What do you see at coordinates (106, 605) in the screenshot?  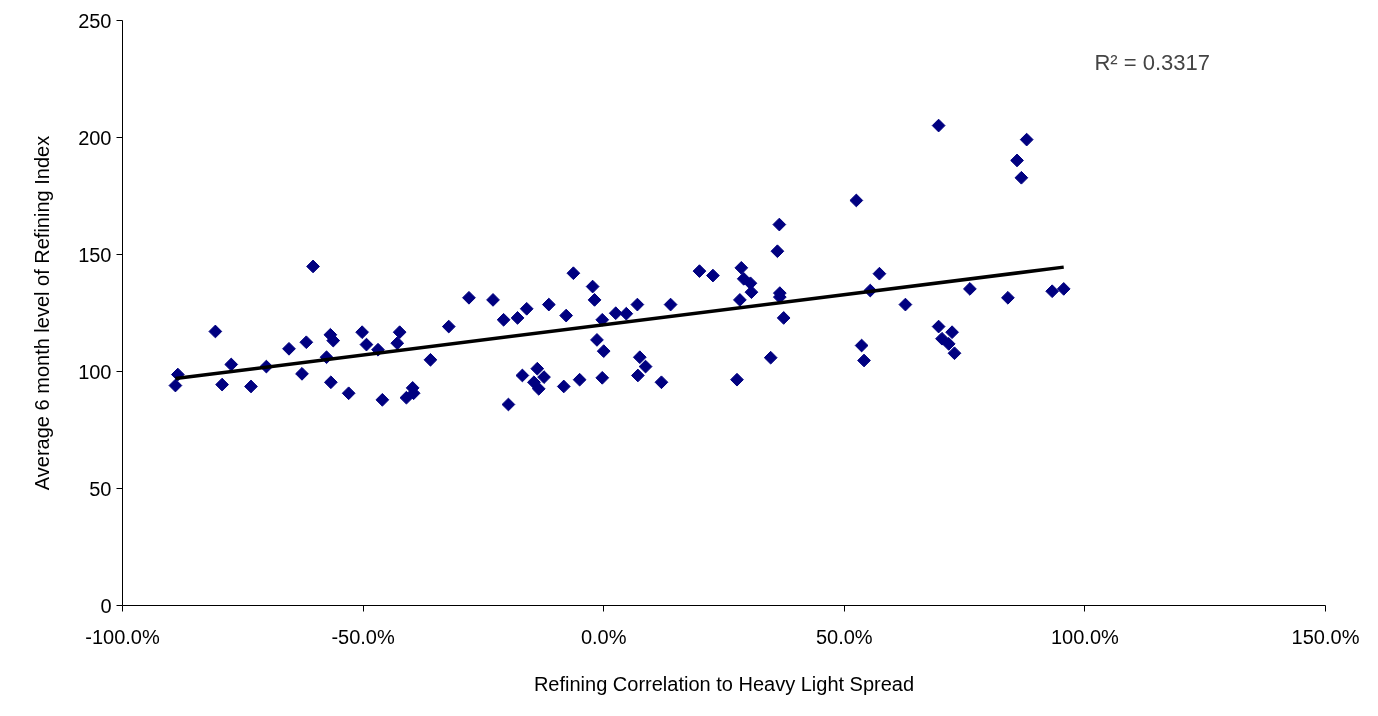 I see `y-tick-label: 0` at bounding box center [106, 605].